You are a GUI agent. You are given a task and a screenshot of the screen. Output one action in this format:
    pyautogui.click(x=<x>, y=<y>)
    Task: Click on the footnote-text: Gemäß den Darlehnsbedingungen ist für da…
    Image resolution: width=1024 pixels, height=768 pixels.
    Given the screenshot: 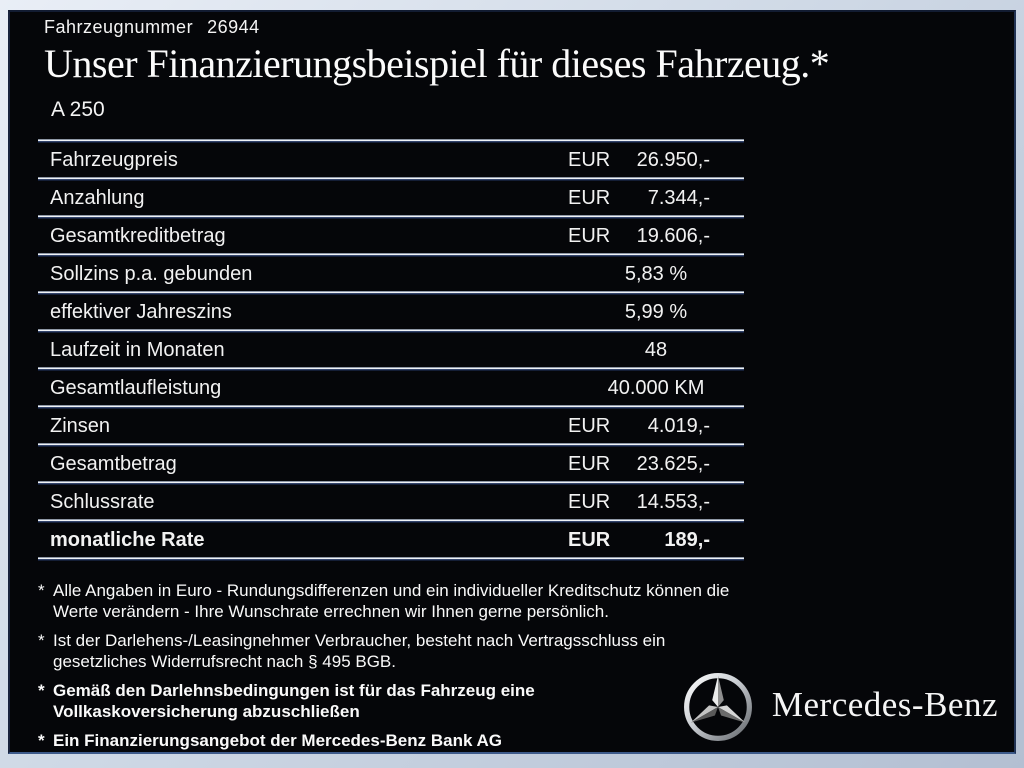 What is the action you would take?
    pyautogui.click(x=294, y=701)
    